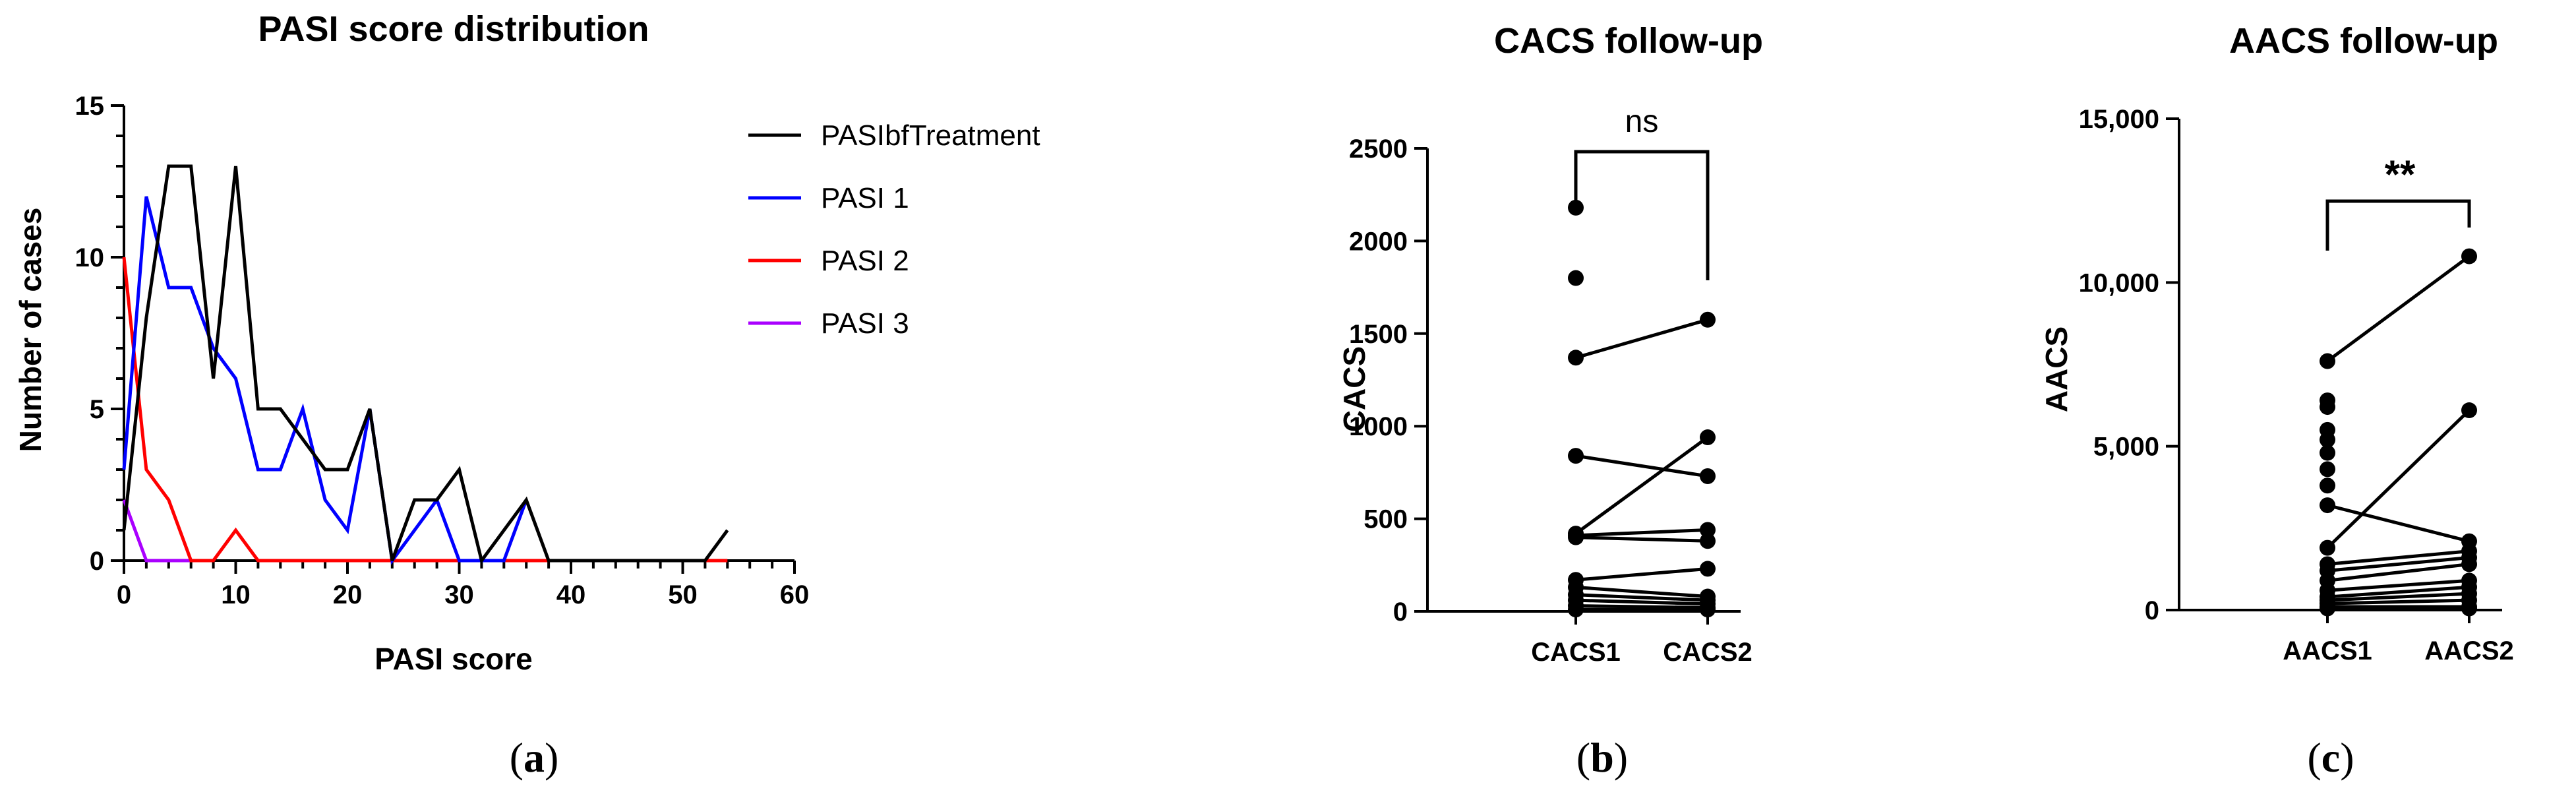 Image resolution: width=2576 pixels, height=800 pixels. Describe the element at coordinates (2469, 650) in the screenshot. I see `panel-c-x-tick-label: AACS2` at that location.